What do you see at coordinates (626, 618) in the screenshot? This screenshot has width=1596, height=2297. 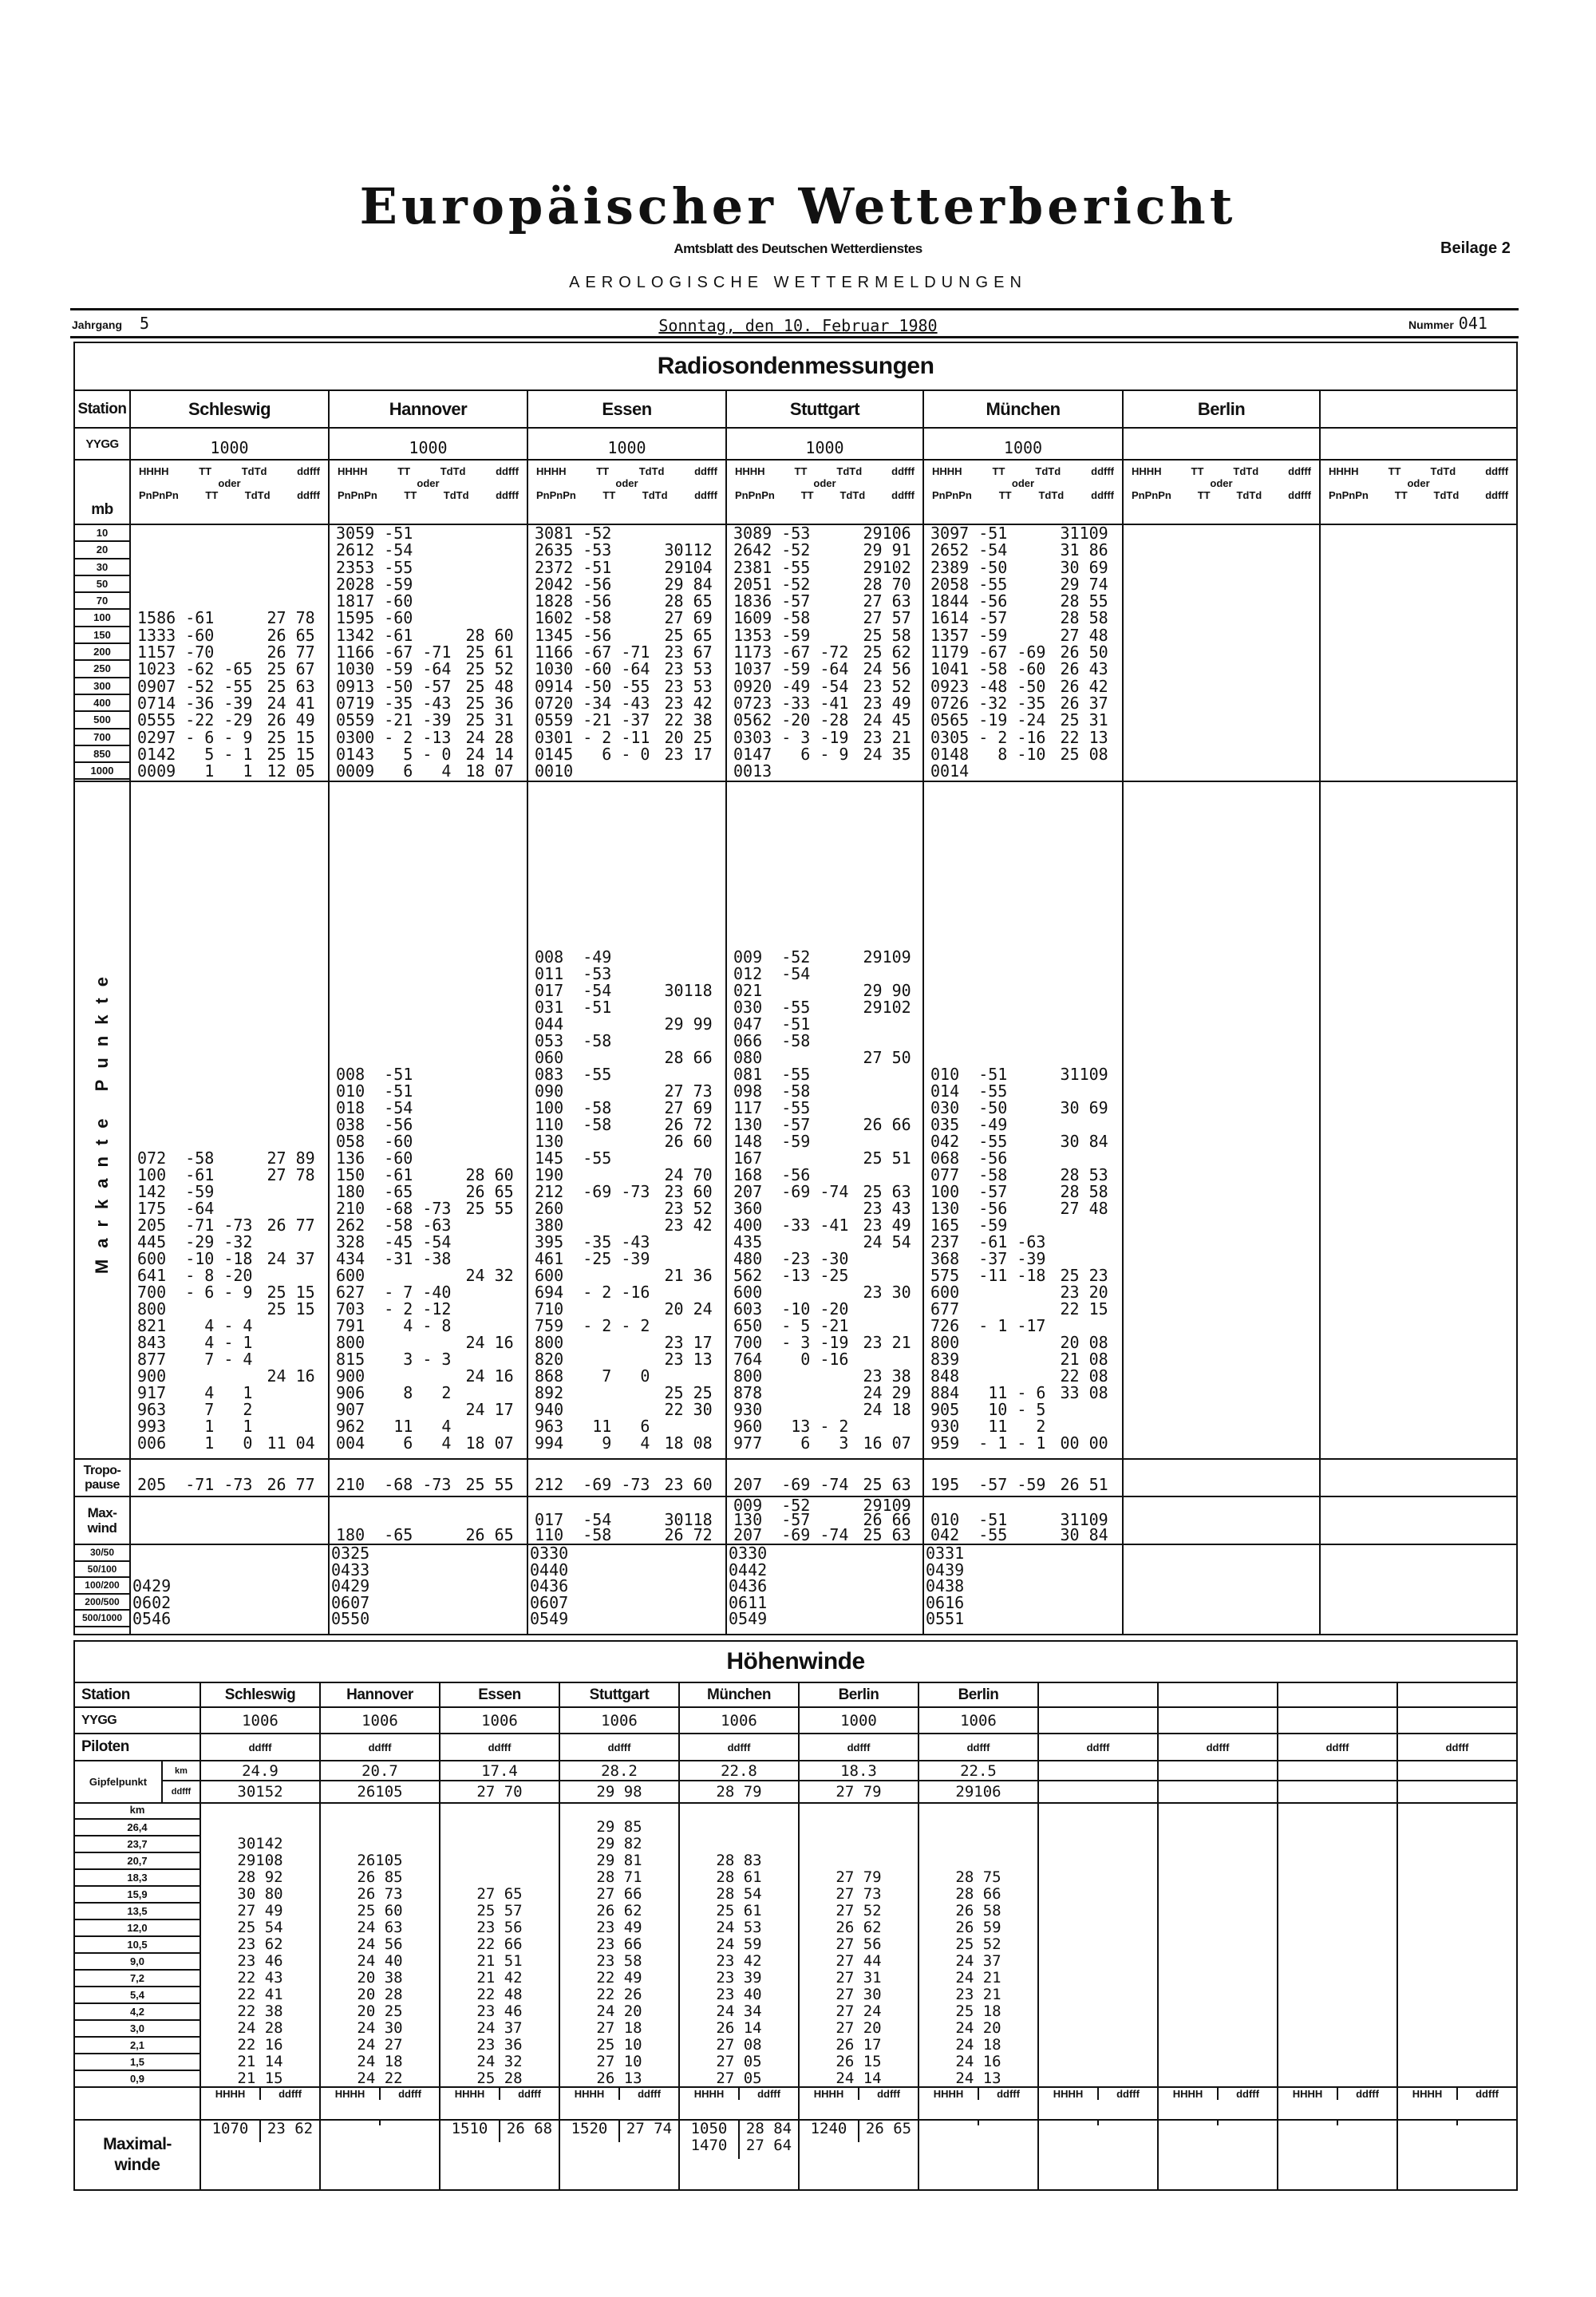 I see `standard-level-row: 1602 -58 27 69` at bounding box center [626, 618].